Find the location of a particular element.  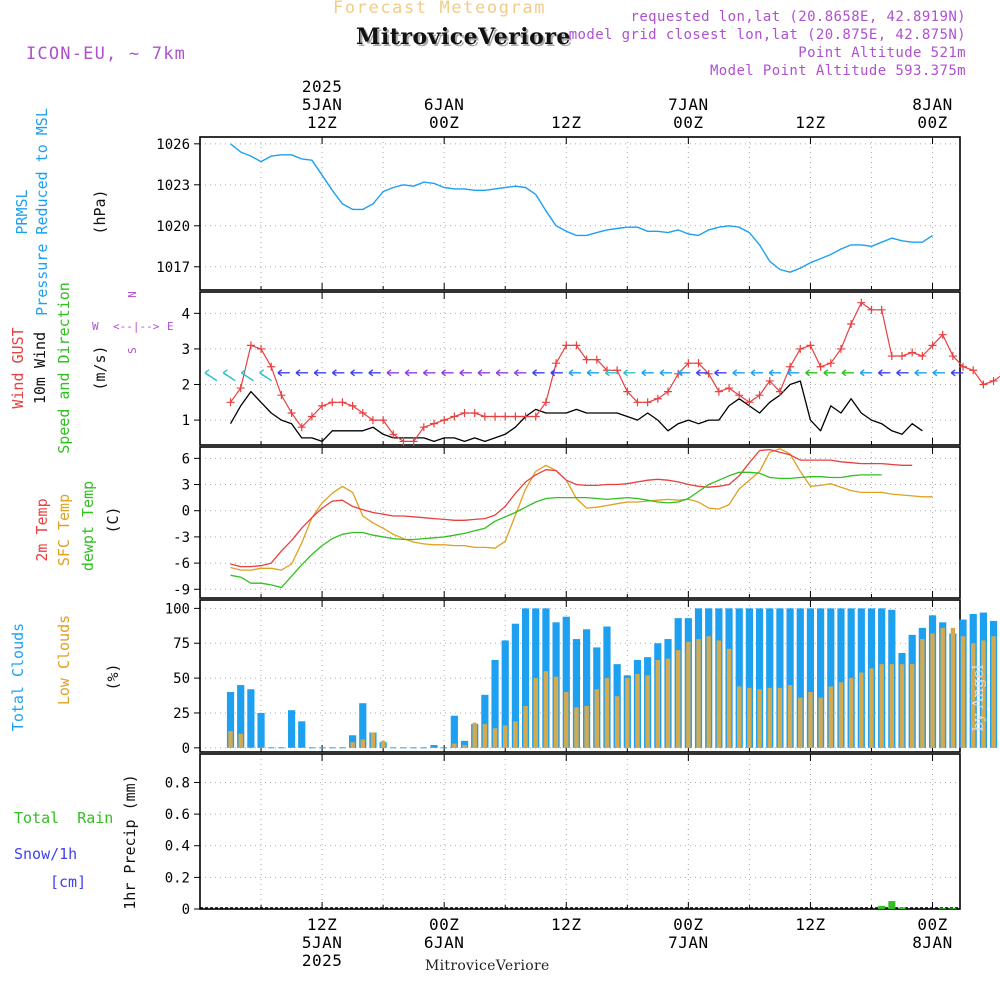

point-altitude: Point Altitude 521m is located at coordinates (882, 53).